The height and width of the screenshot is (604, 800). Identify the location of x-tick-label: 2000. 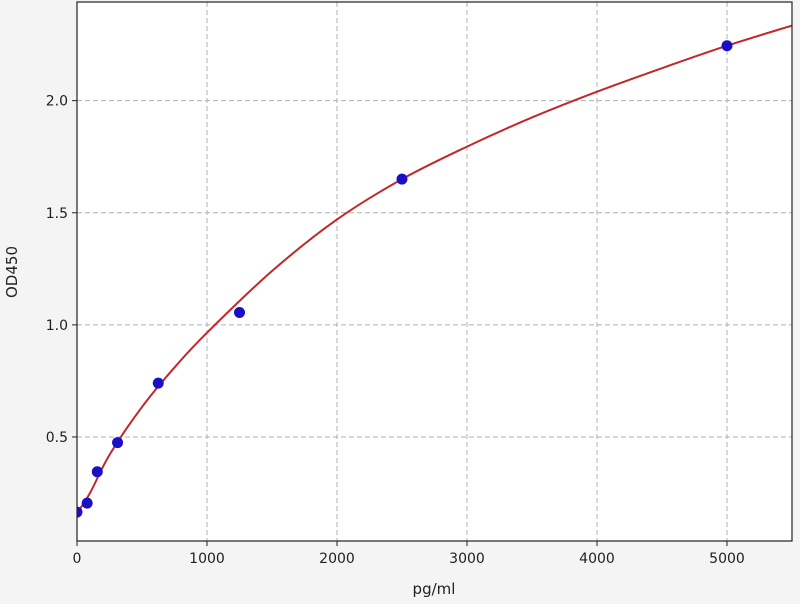
(337, 559).